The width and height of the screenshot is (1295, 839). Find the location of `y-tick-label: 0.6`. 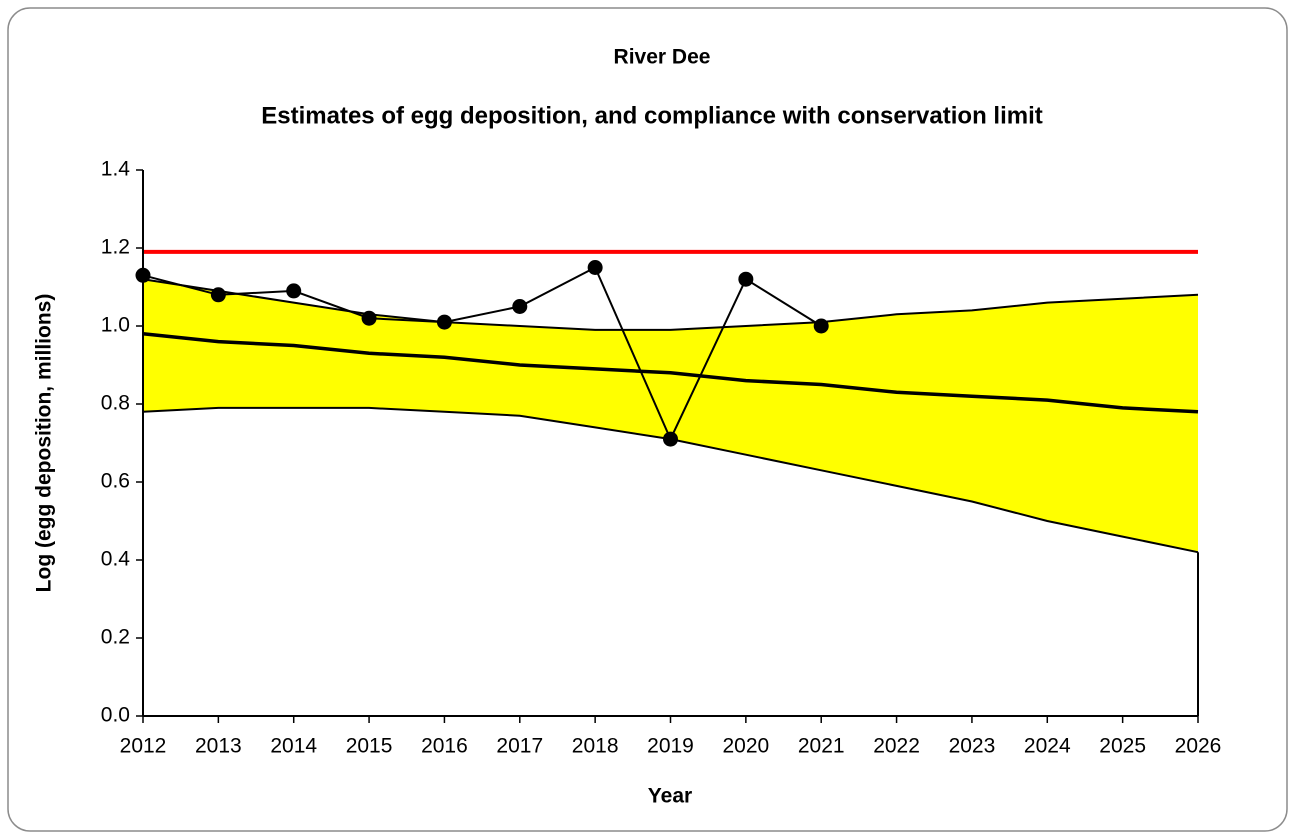

y-tick-label: 0.6 is located at coordinates (115, 481).